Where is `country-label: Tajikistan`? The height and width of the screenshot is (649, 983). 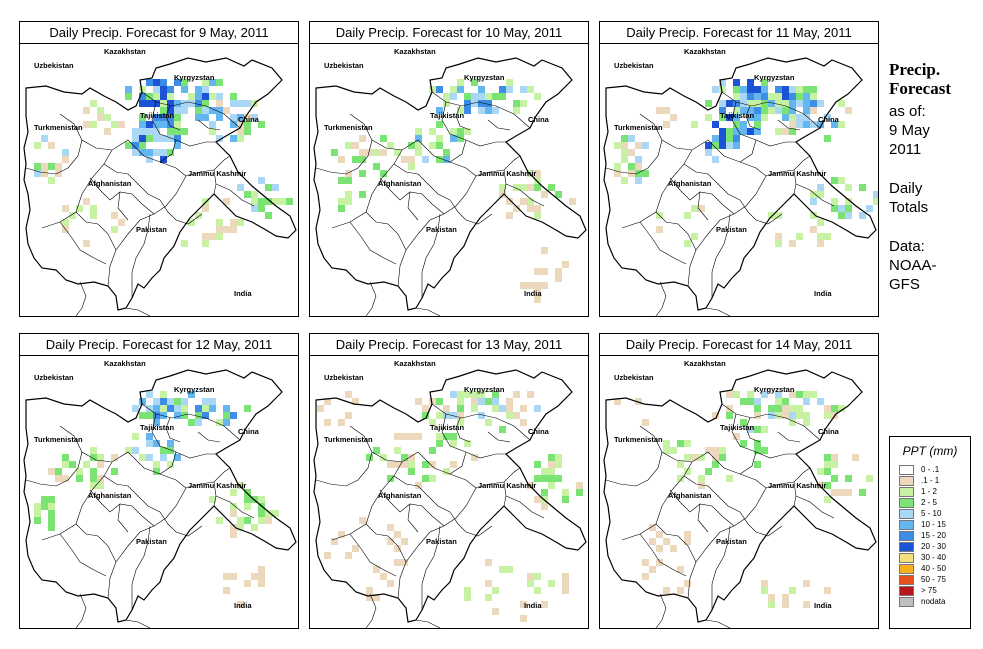 country-label: Tajikistan is located at coordinates (737, 427).